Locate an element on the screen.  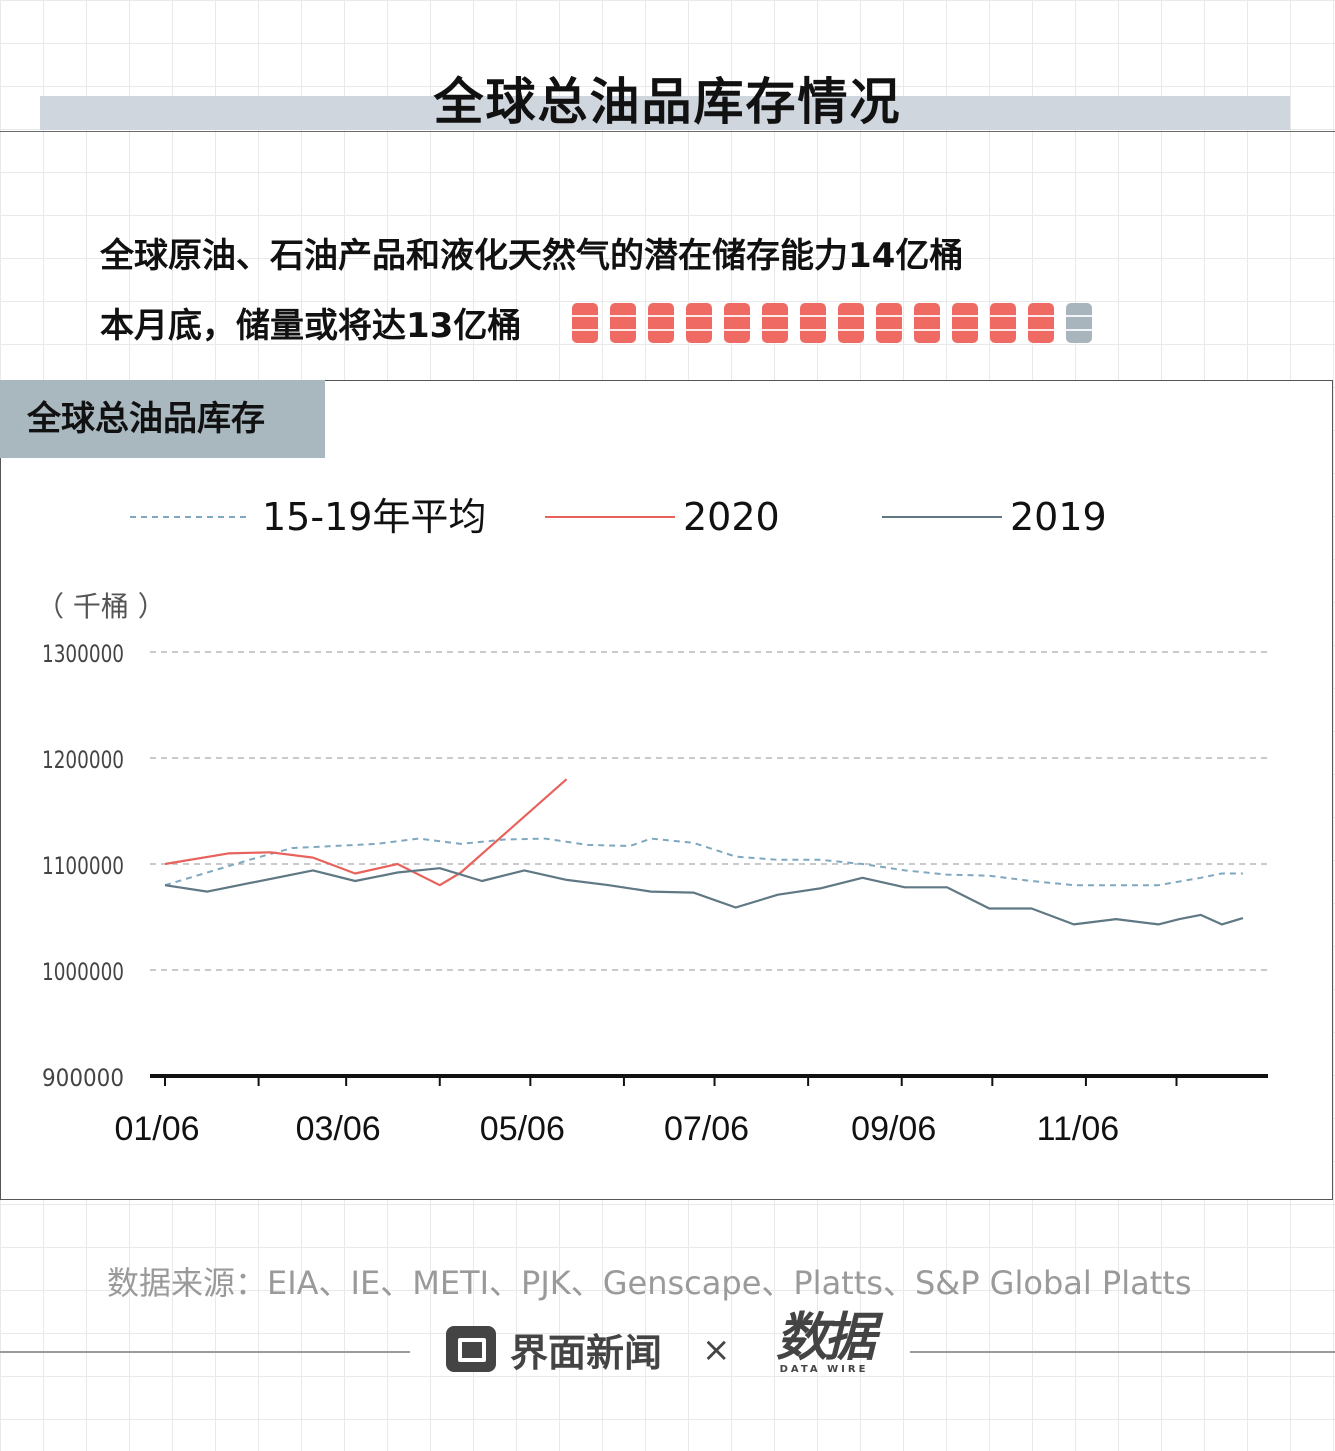
y-tick-label: 1000000 is located at coordinates (83, 972).